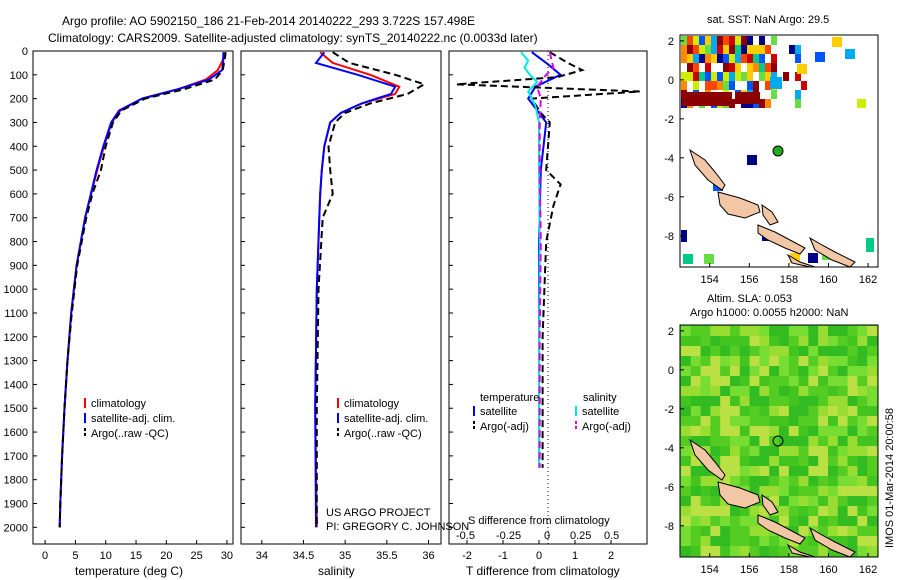  Describe the element at coordinates (355, 289) in the screenshot. I see `series-line` at that location.